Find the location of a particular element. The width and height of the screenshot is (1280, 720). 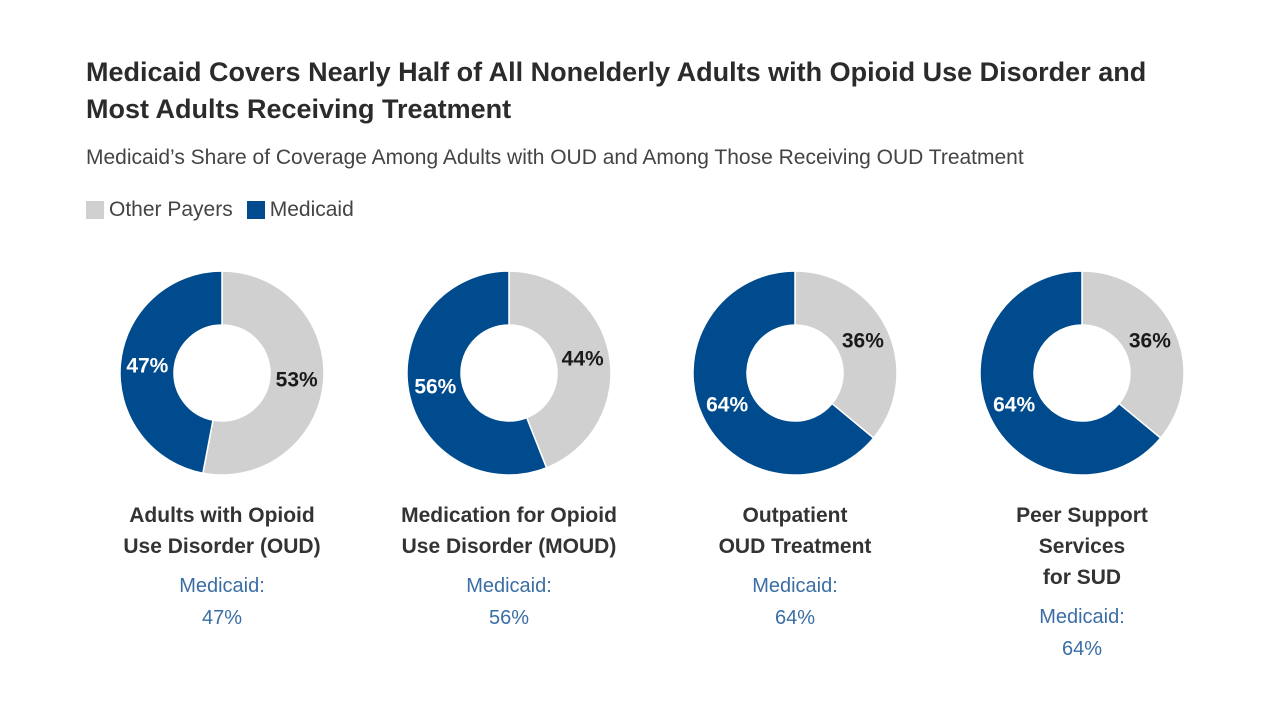

donut-svg: 44% 56% is located at coordinates (509, 373).